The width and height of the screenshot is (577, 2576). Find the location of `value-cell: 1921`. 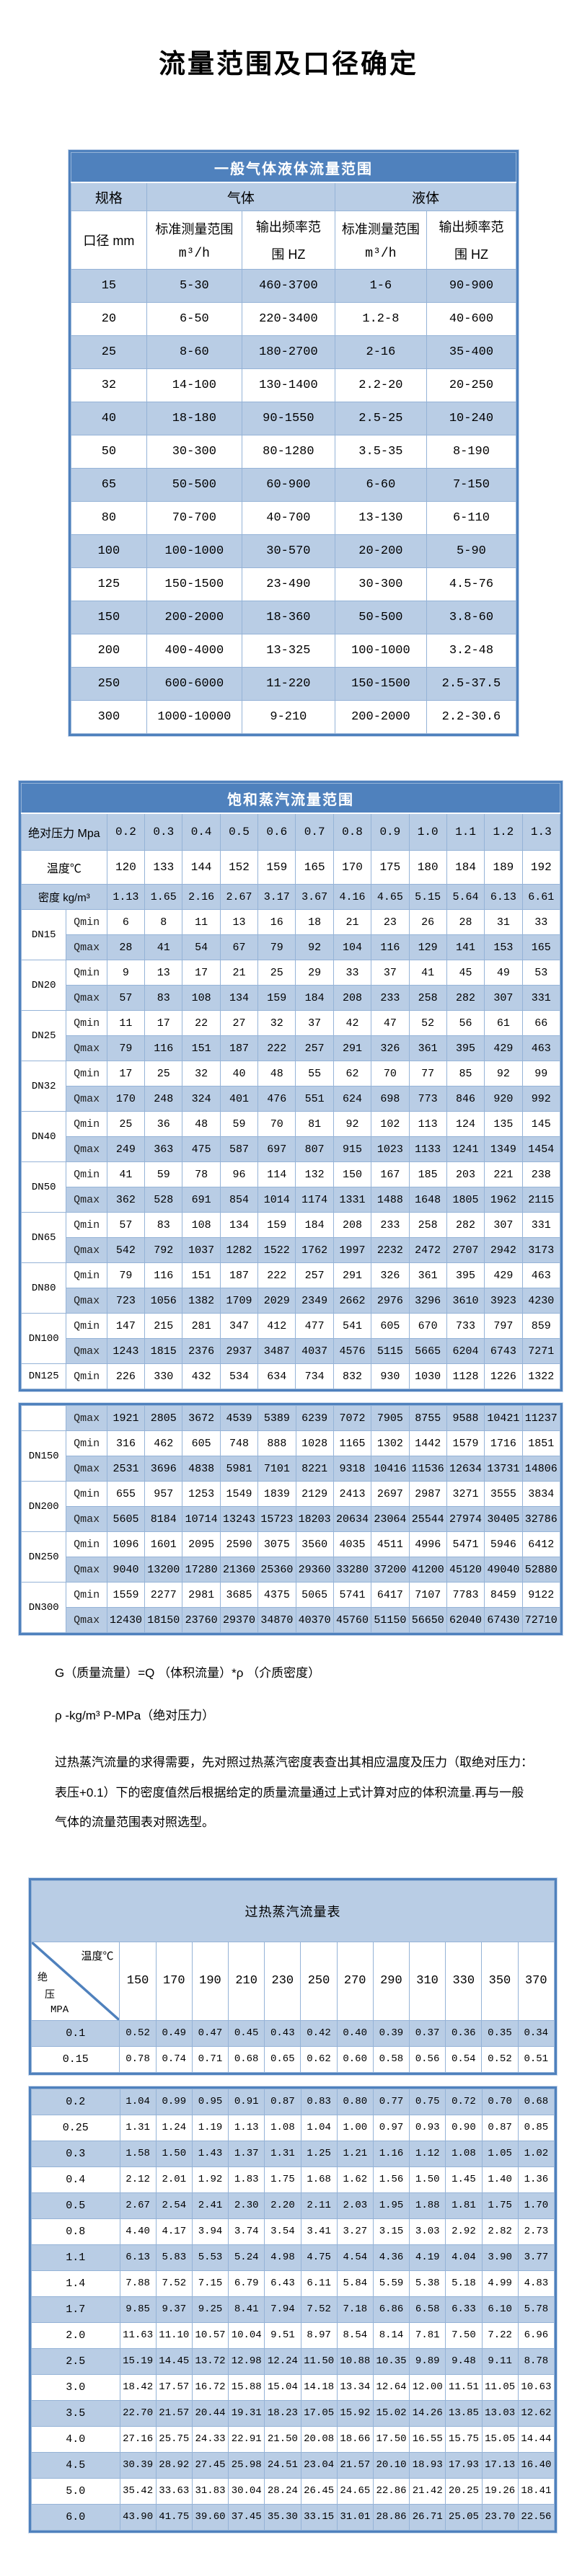

value-cell: 1921 is located at coordinates (126, 1418).